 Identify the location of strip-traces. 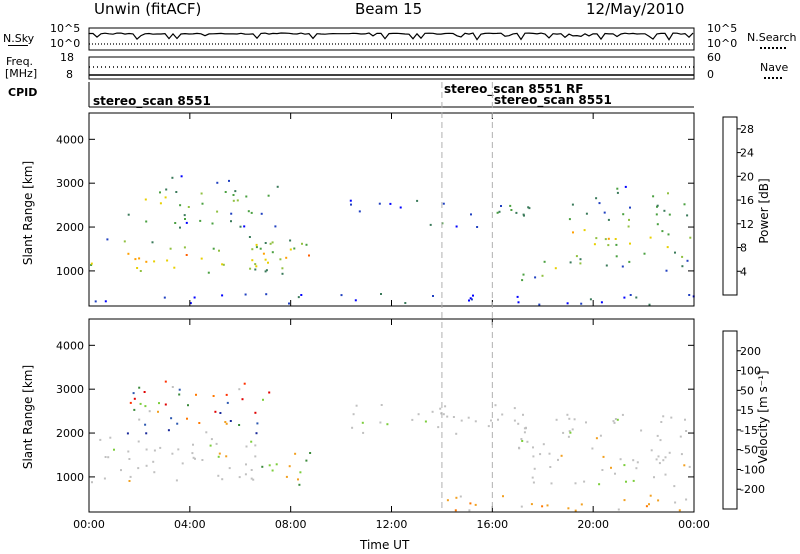
(391, 54).